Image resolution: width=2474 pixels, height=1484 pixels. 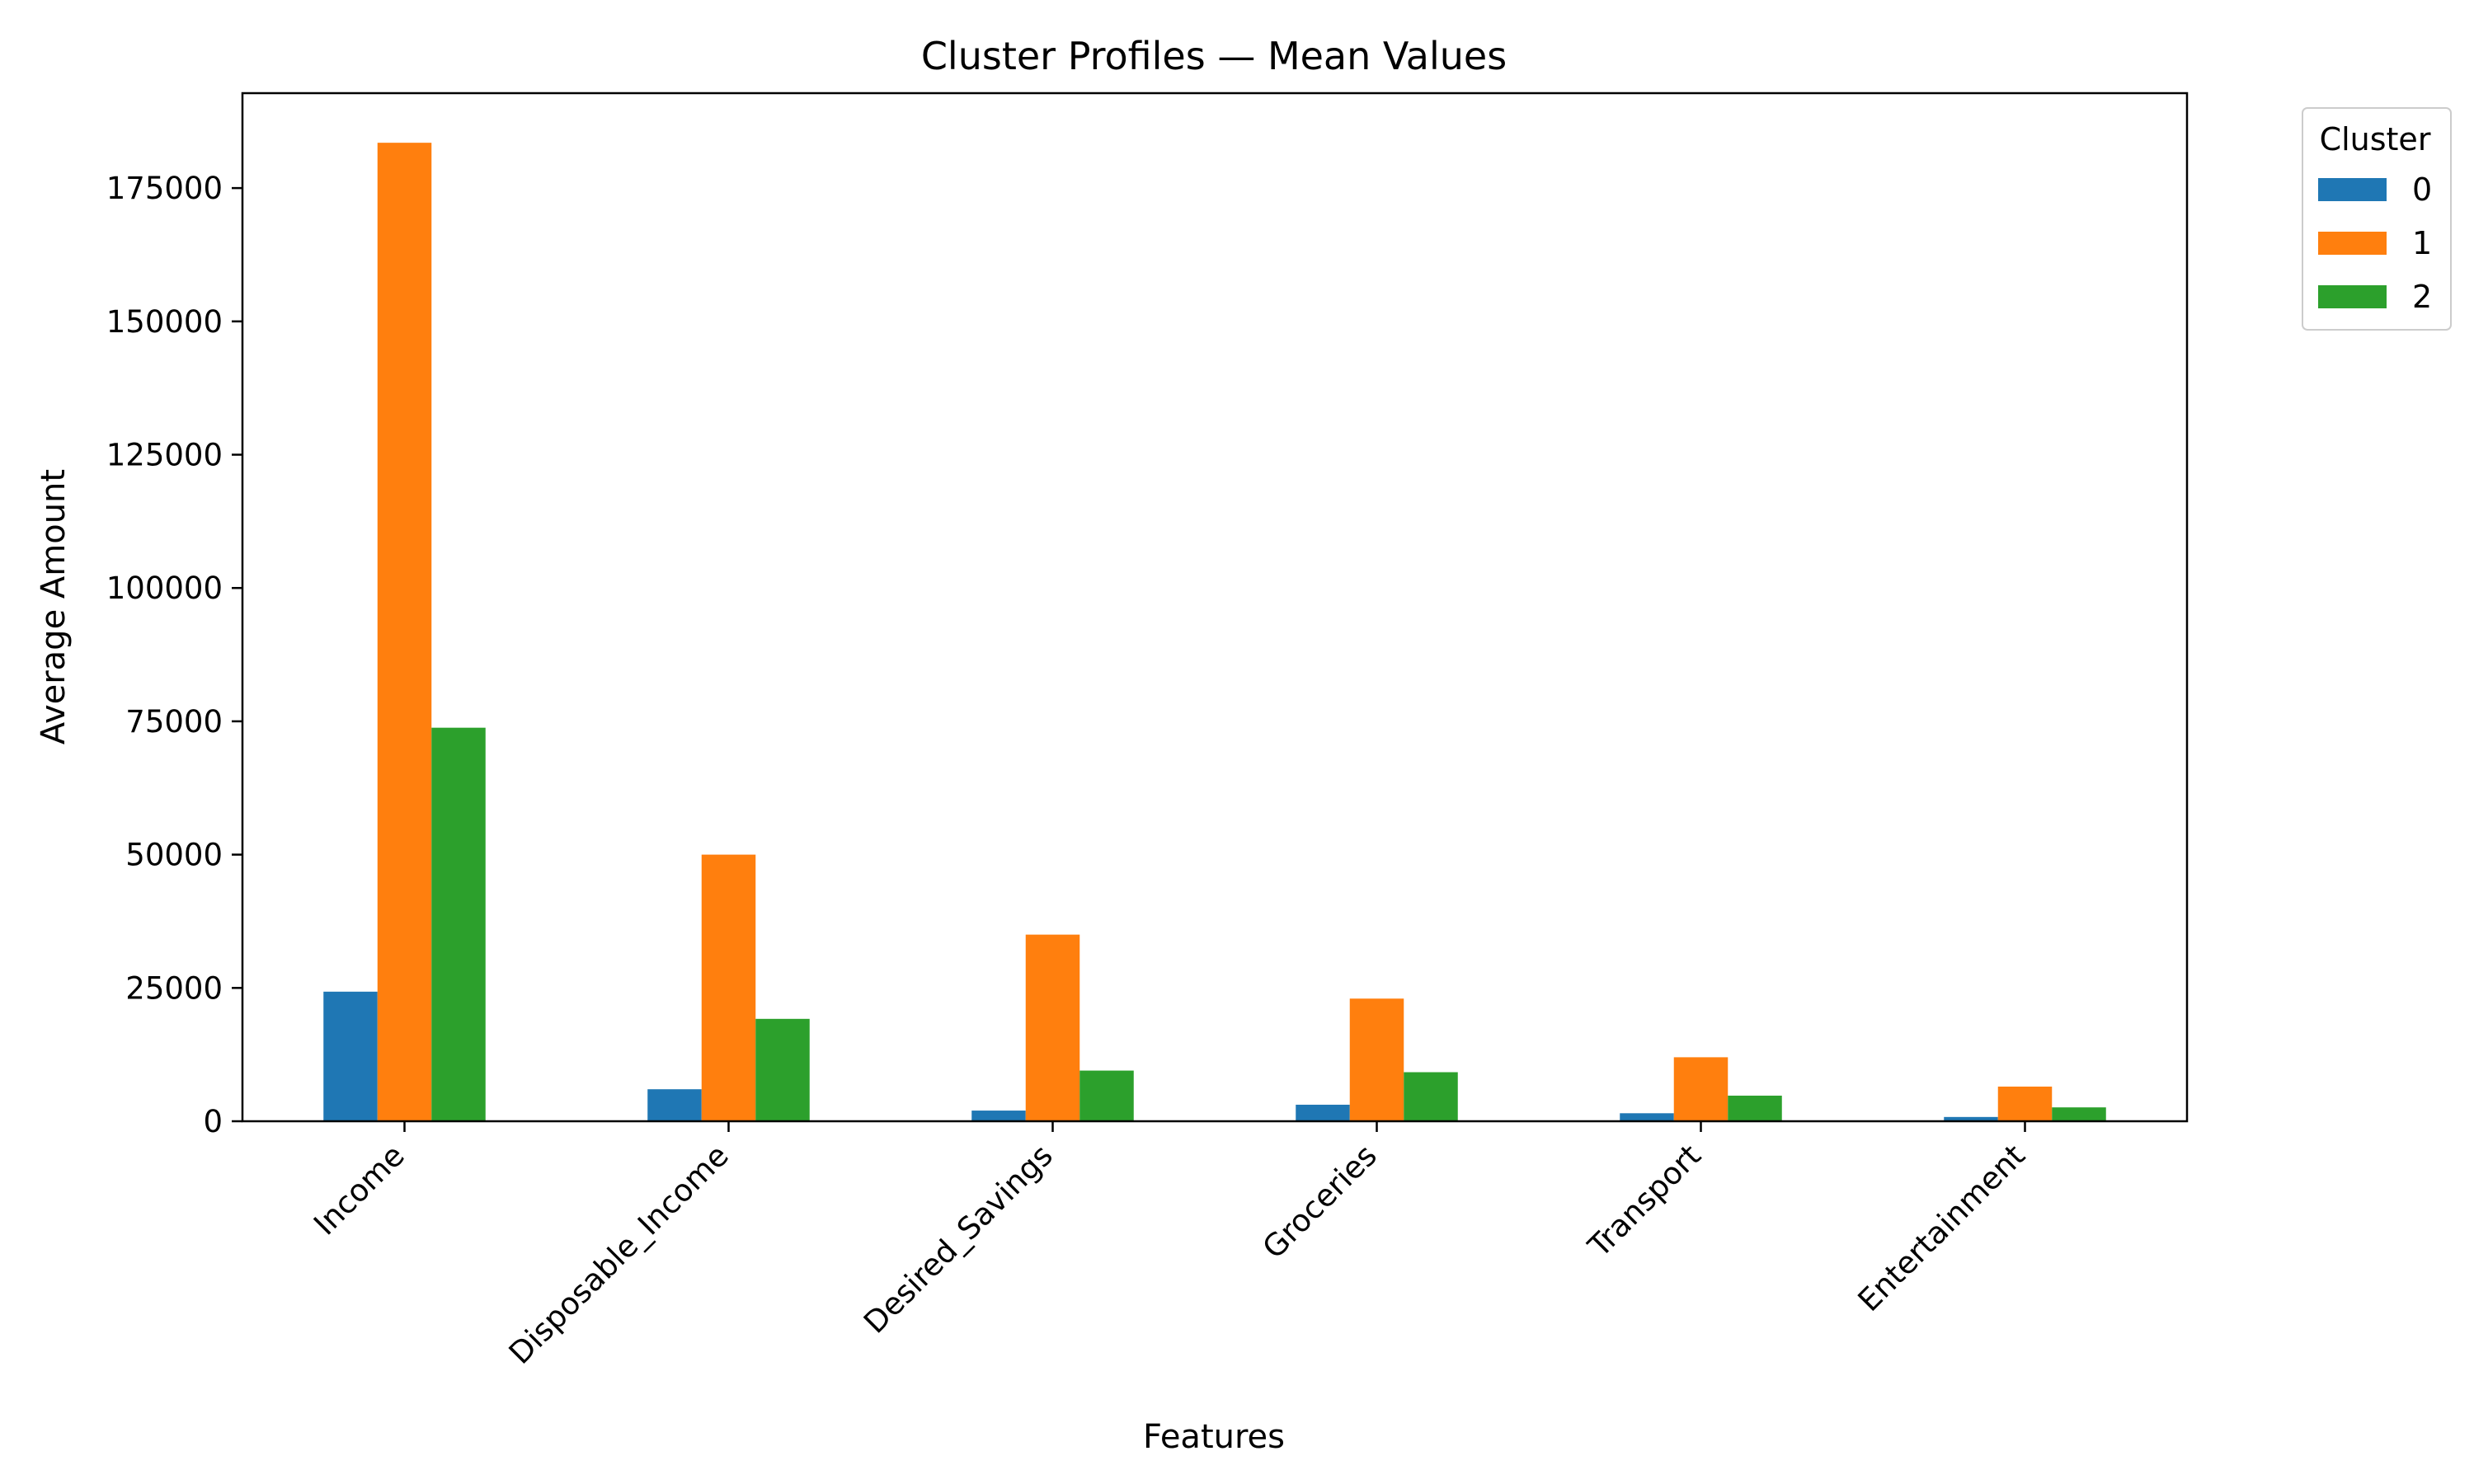 I want to click on bar-cluster-0-disposable_income, so click(x=674, y=1105).